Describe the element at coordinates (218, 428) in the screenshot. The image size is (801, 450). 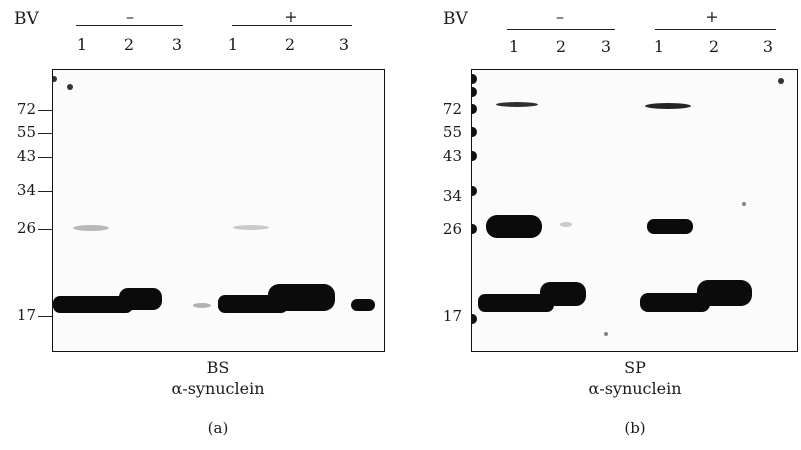
I see `panel-label: (a)` at that location.